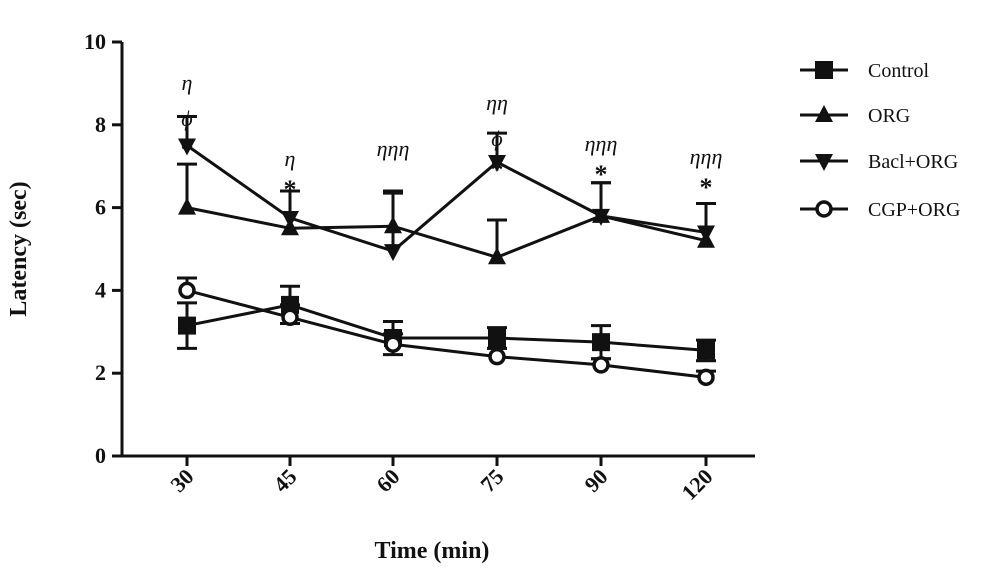 This screenshot has width=1000, height=570. What do you see at coordinates (100, 124) in the screenshot?
I see `y-tick-label: 8` at bounding box center [100, 124].